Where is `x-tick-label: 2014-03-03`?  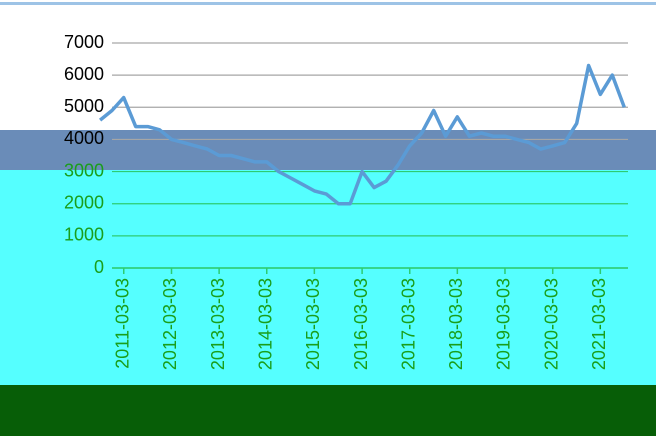 x-tick-label: 2014-03-03 is located at coordinates (265, 324).